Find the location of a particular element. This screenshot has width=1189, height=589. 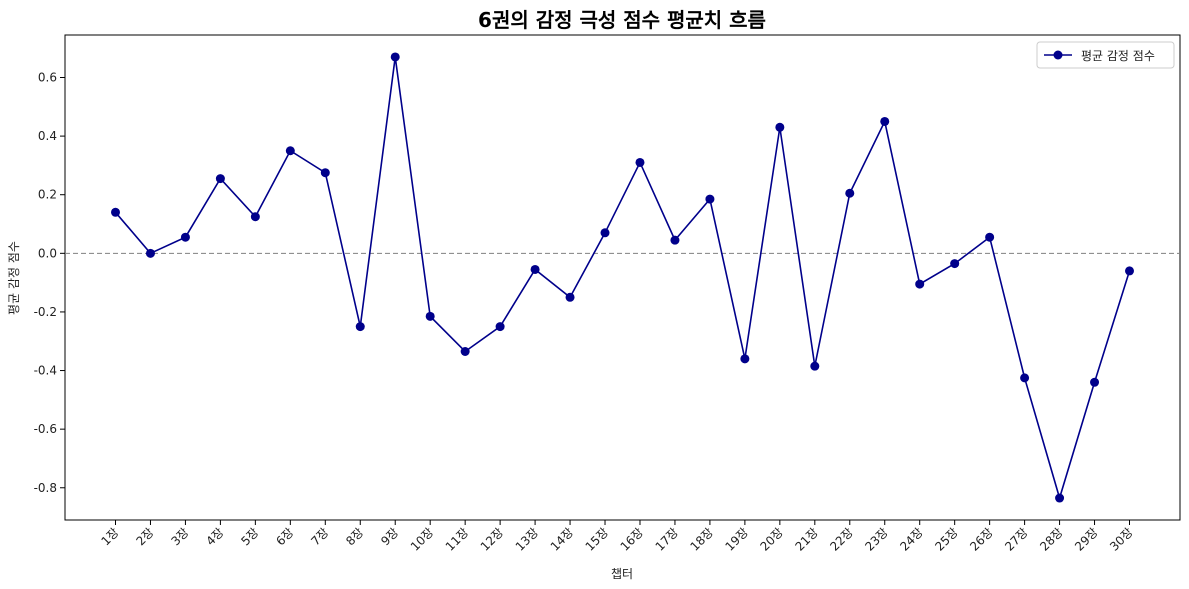

chart-title: 6권의 감정 극성 점수 평균치 흐름 is located at coordinates (622, 20).